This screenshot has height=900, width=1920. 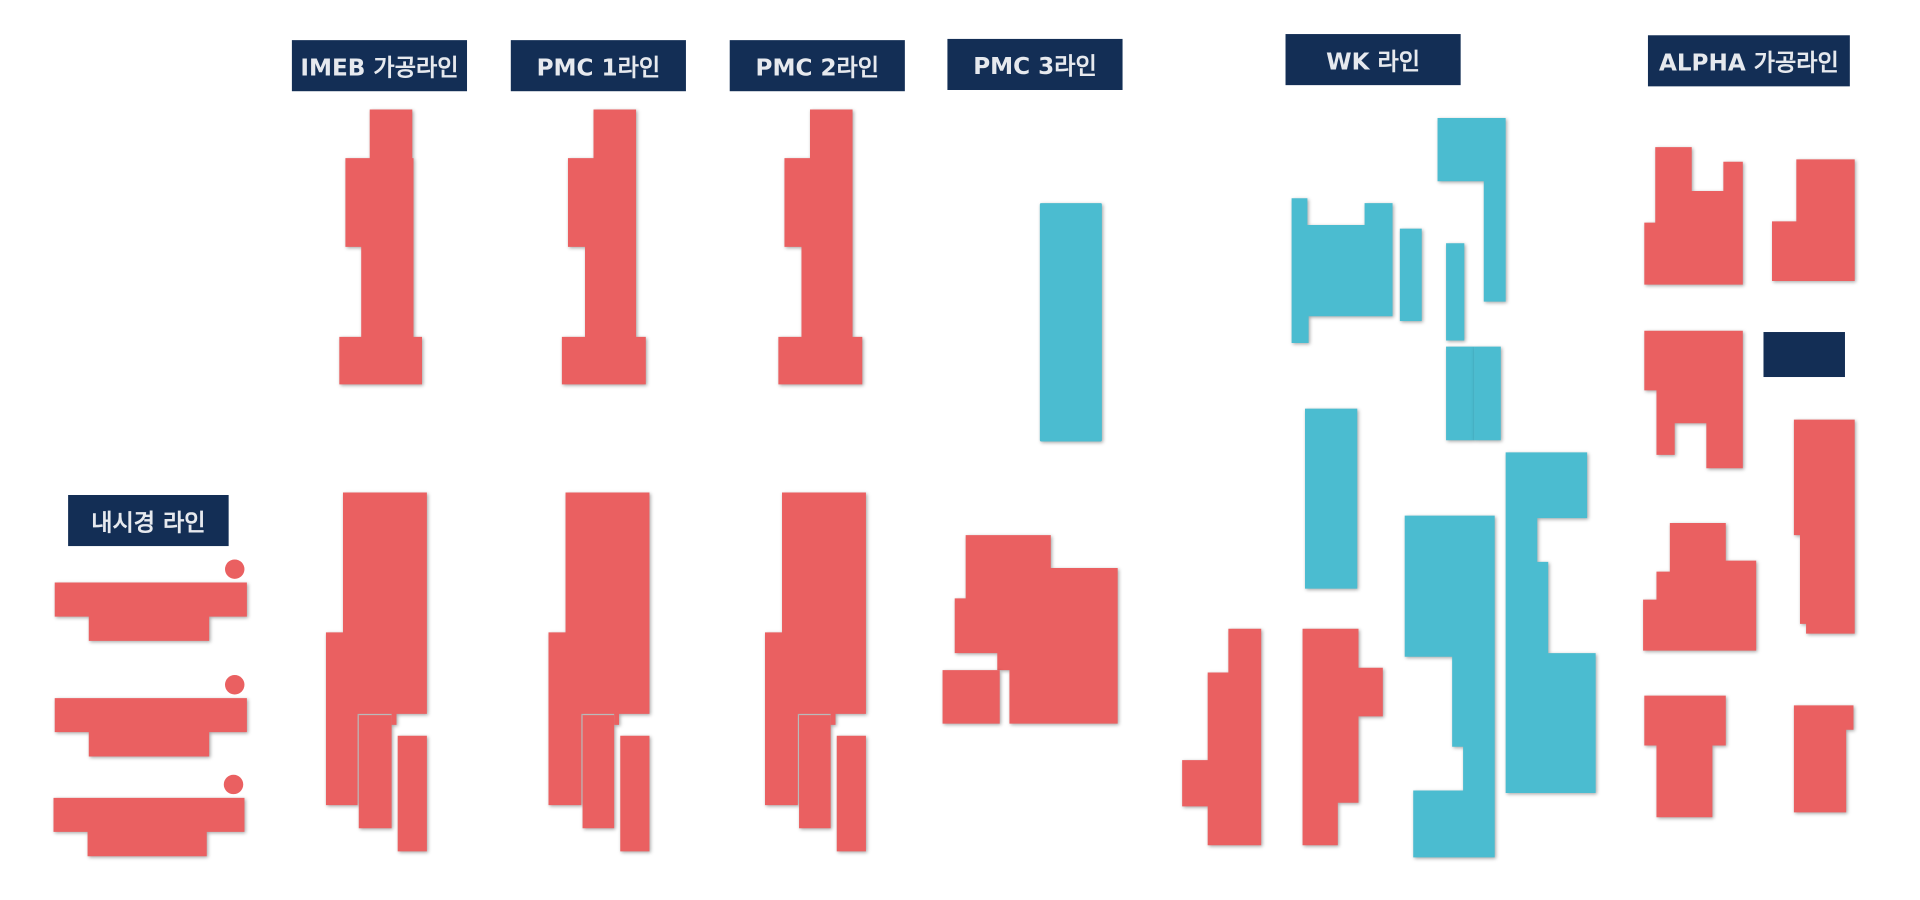 What do you see at coordinates (1460, 393) in the screenshot?
I see `wk-machine-5a` at bounding box center [1460, 393].